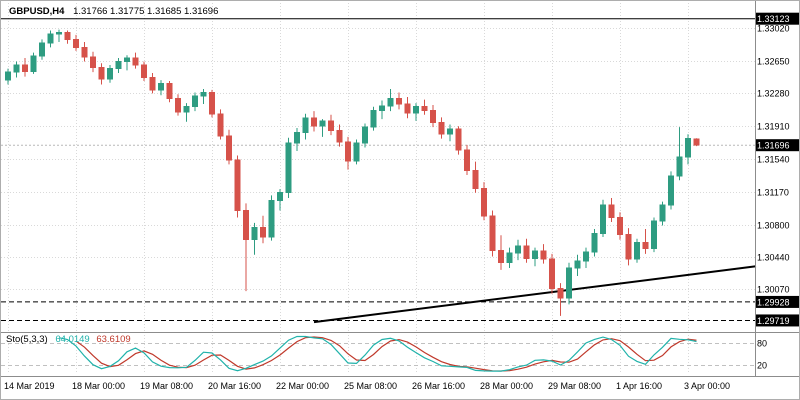  Describe the element at coordinates (773, 62) in the screenshot. I see `price-axis-tick: 1.32650` at that location.